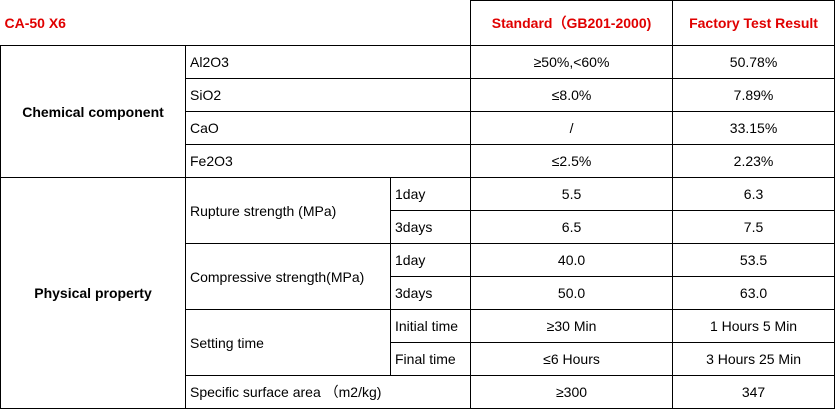 The height and width of the screenshot is (410, 836). Describe the element at coordinates (328, 161) in the screenshot. I see `component: Fe2O3` at that location.